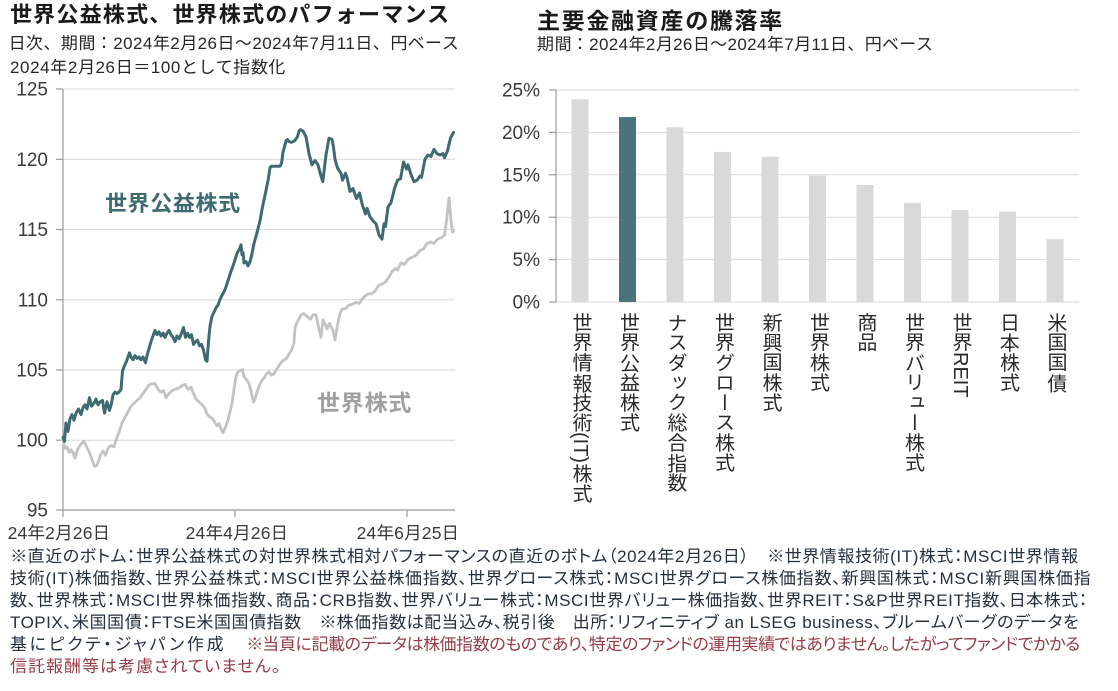 This screenshot has width=1118, height=691. What do you see at coordinates (527, 260) in the screenshot?
I see `svg-text: 5%` at bounding box center [527, 260].